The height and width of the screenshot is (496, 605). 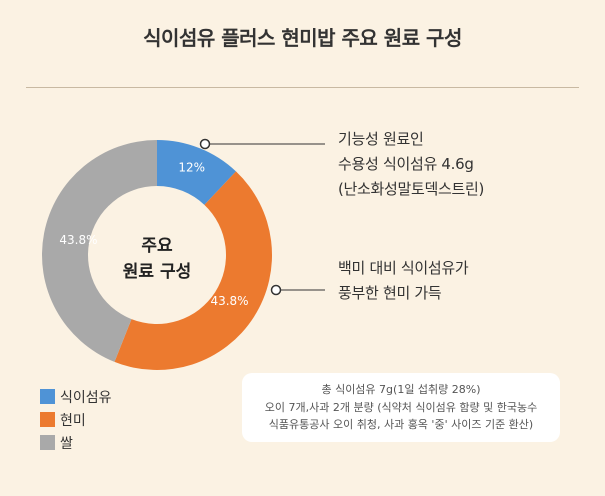 I want to click on center-label-line-1: 주요, so click(x=157, y=246).